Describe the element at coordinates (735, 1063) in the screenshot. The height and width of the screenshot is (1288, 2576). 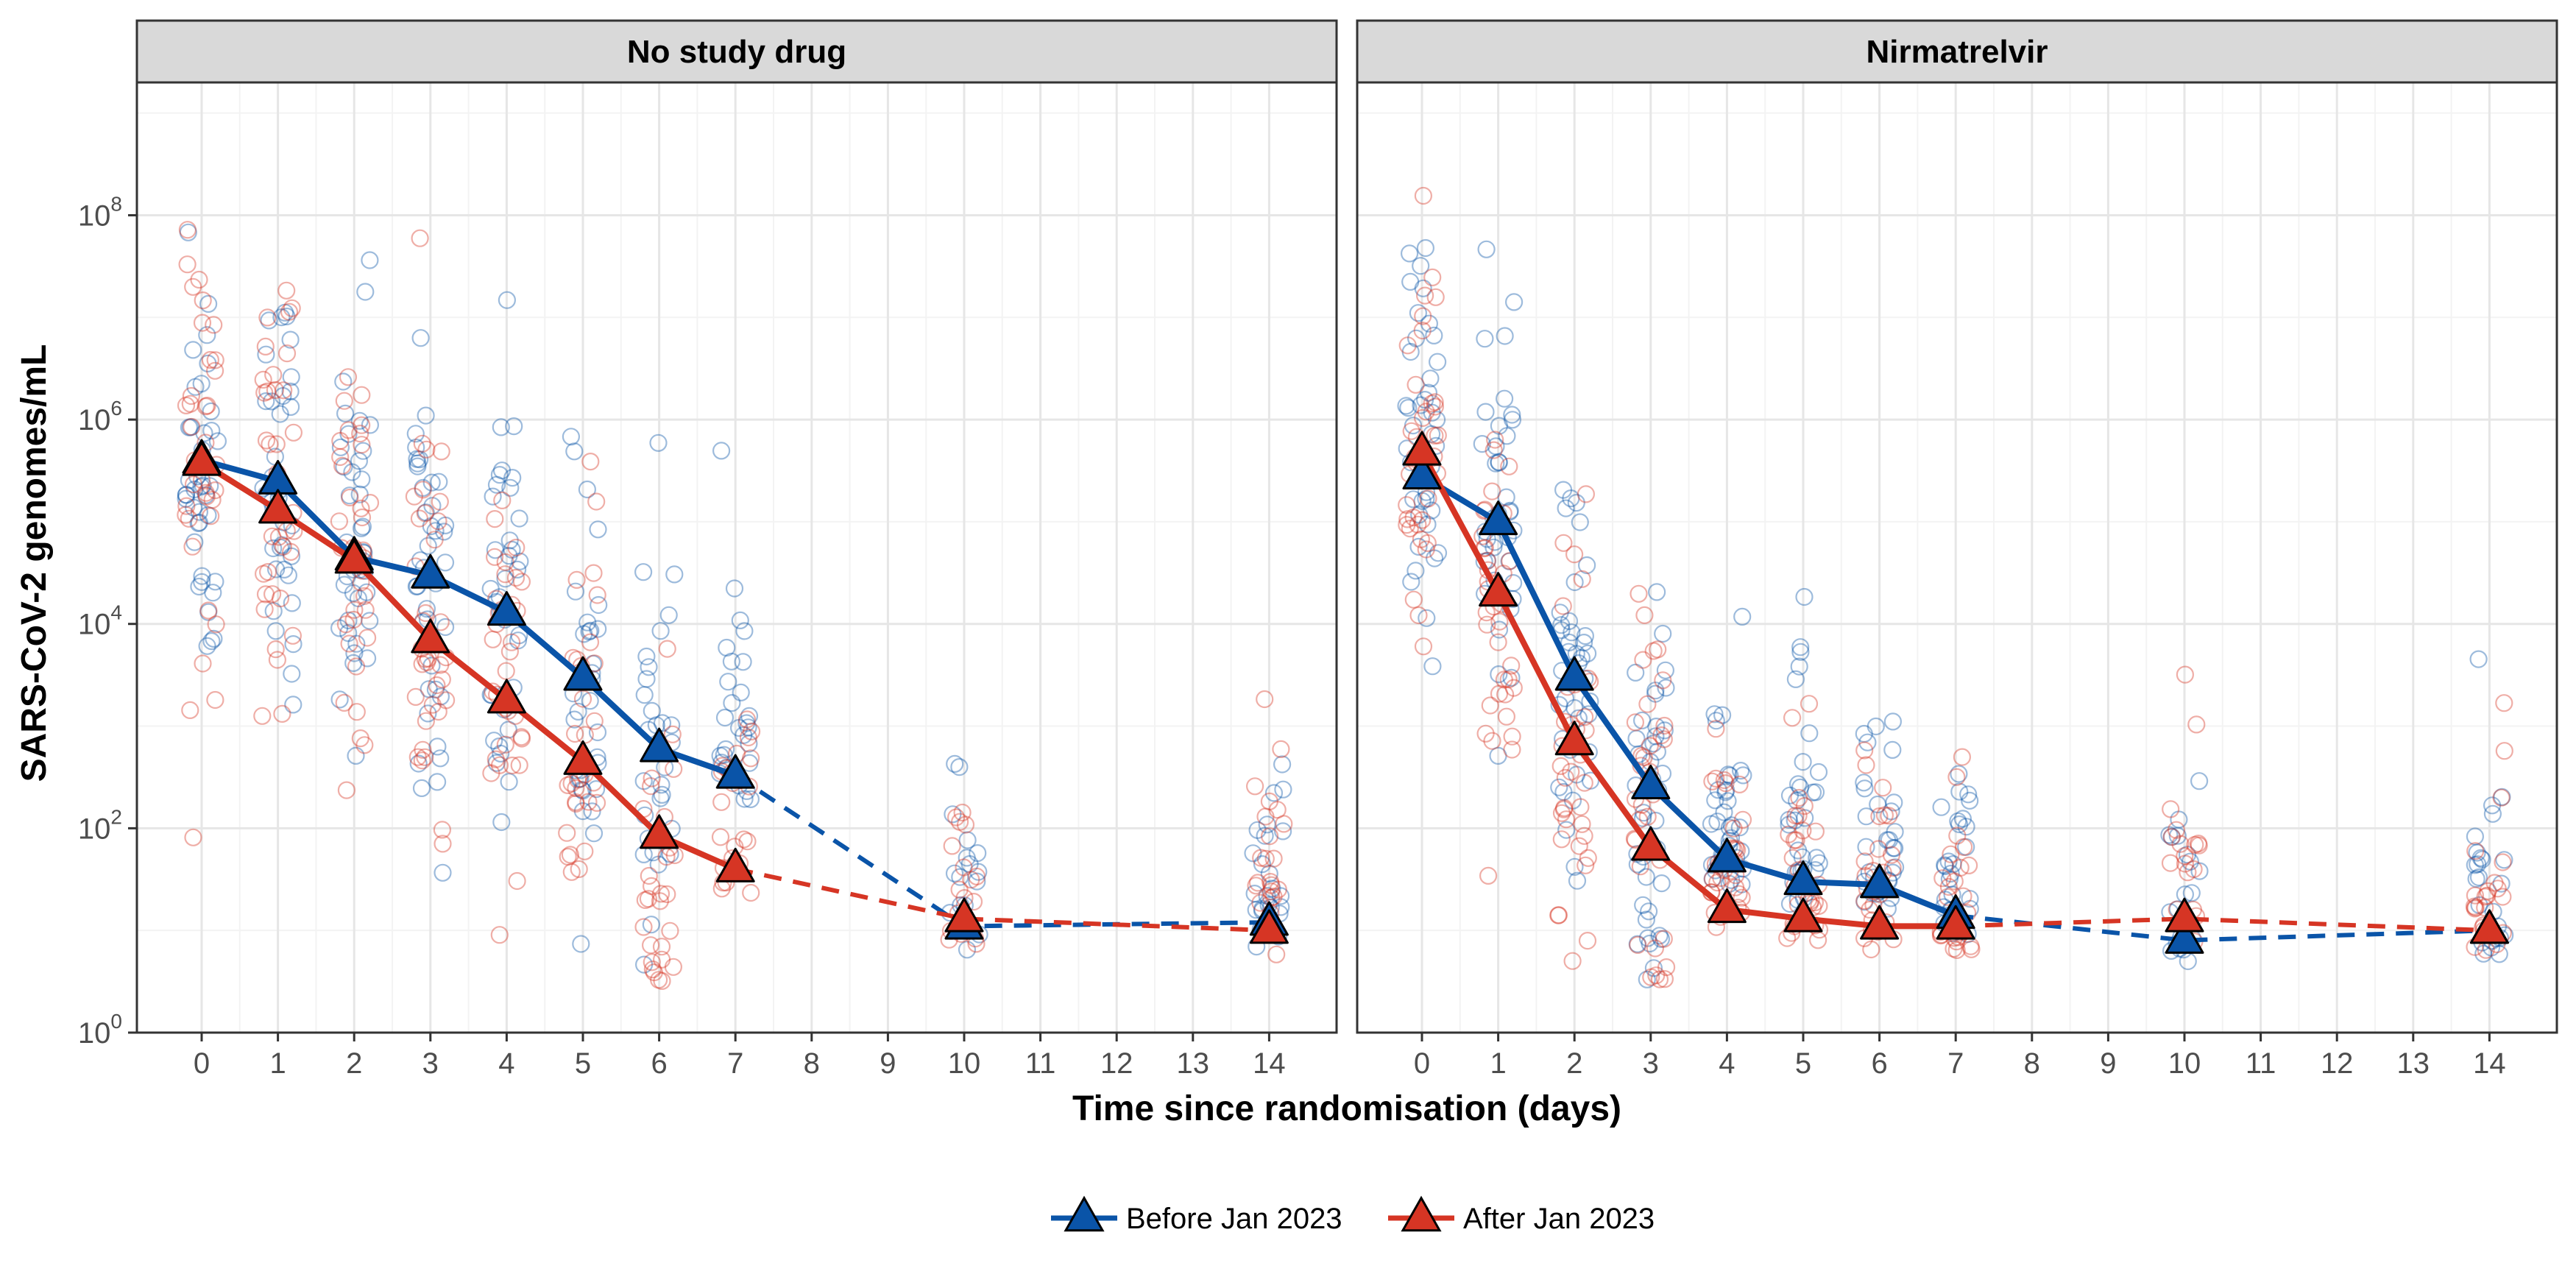
I see `x-tick-label: 7` at that location.